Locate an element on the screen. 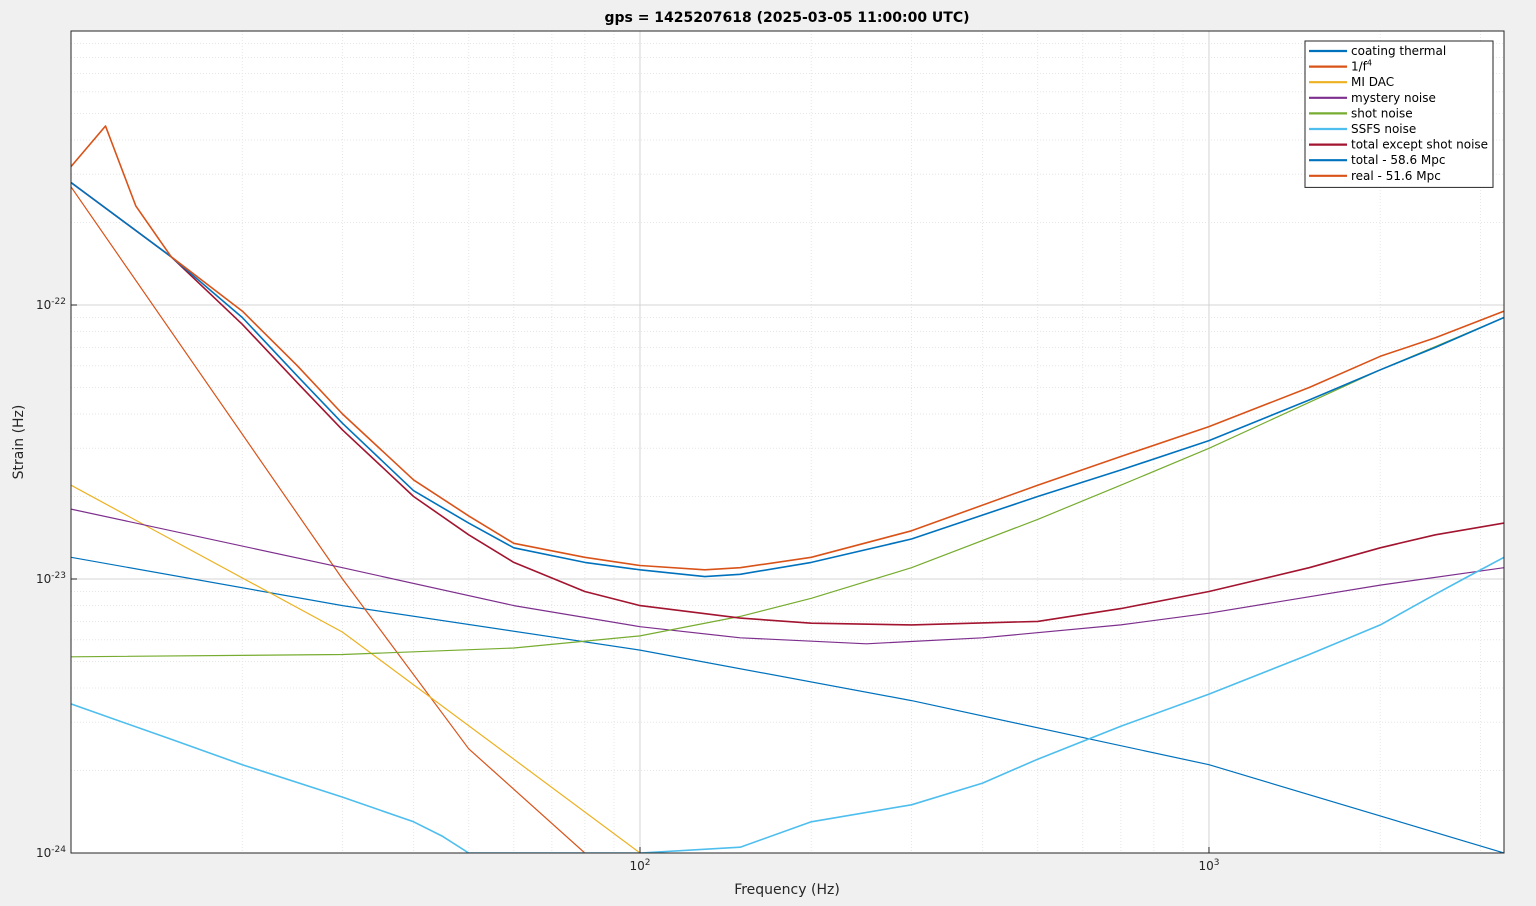 The width and height of the screenshot is (1536, 906). y-axis-label: Strain (Hz) is located at coordinates (19, 442).